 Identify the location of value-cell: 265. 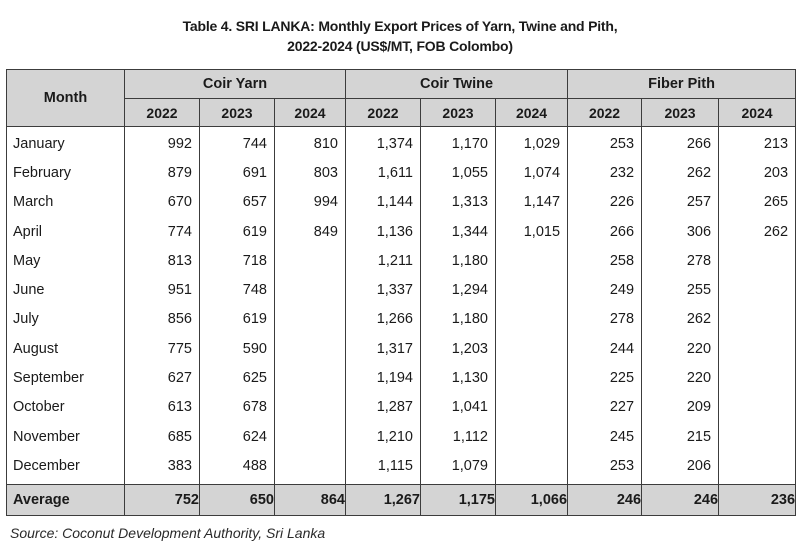
(757, 202).